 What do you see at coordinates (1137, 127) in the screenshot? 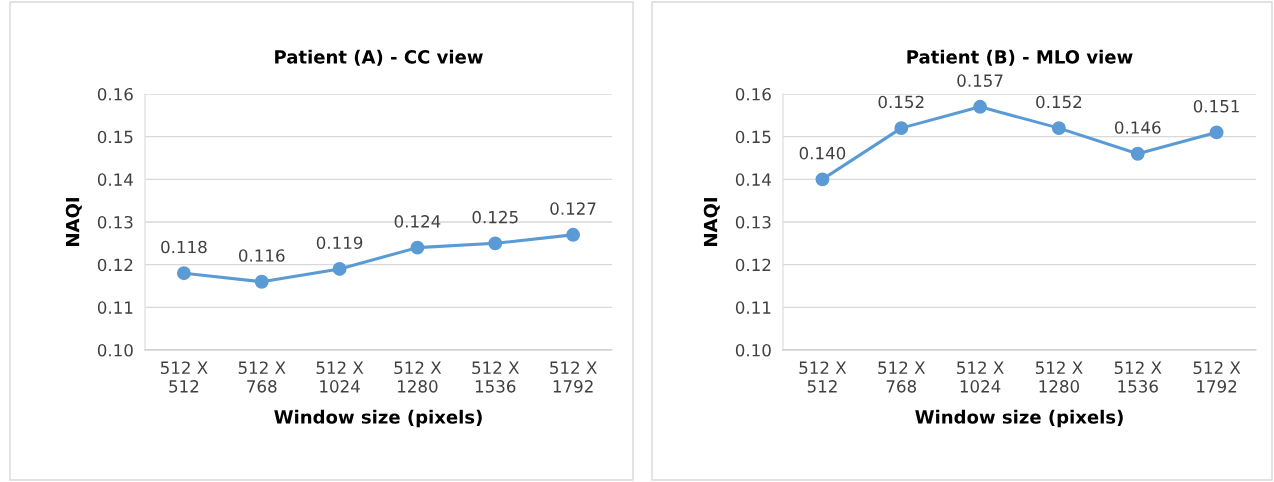
I see `data-label: 0.146` at bounding box center [1137, 127].